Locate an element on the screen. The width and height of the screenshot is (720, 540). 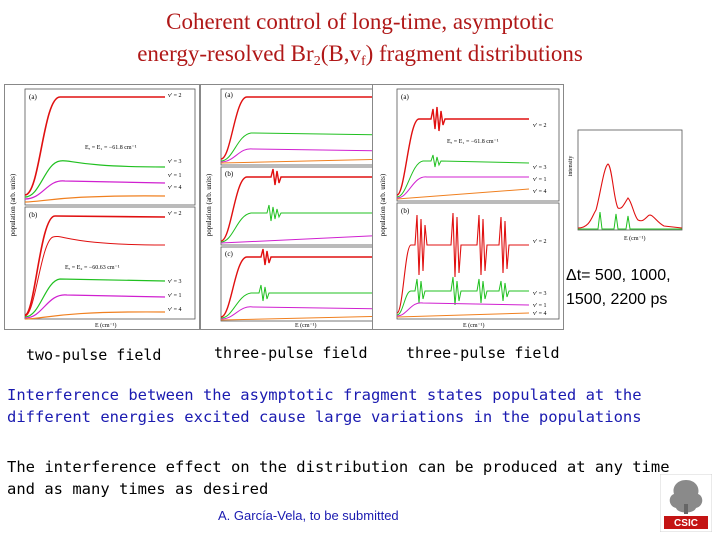
spectrum-panel: intensity E (cm⁻¹) is located at coordinates (625, 185).